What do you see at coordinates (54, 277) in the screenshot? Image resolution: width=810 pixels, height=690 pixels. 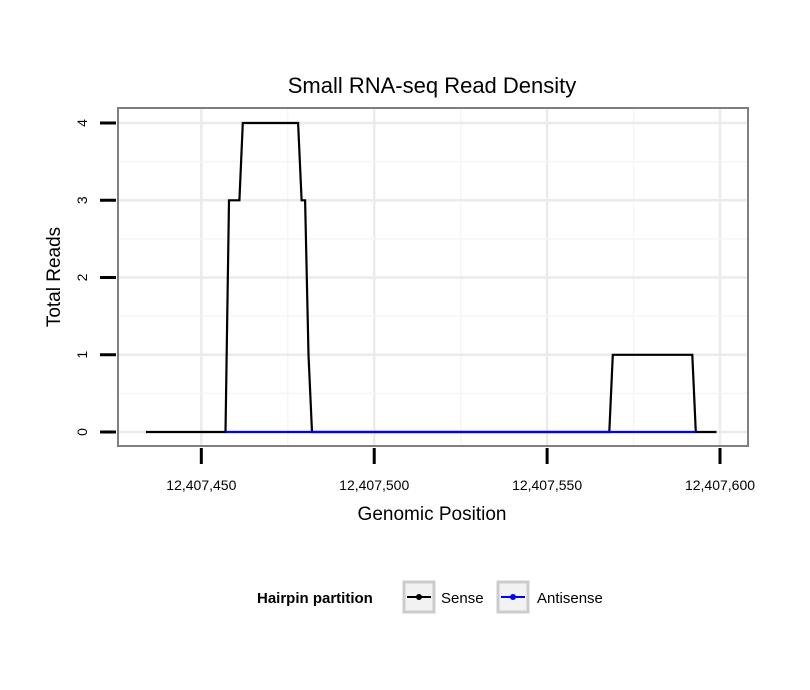 I see `y-axis-label: Total Reads` at bounding box center [54, 277].